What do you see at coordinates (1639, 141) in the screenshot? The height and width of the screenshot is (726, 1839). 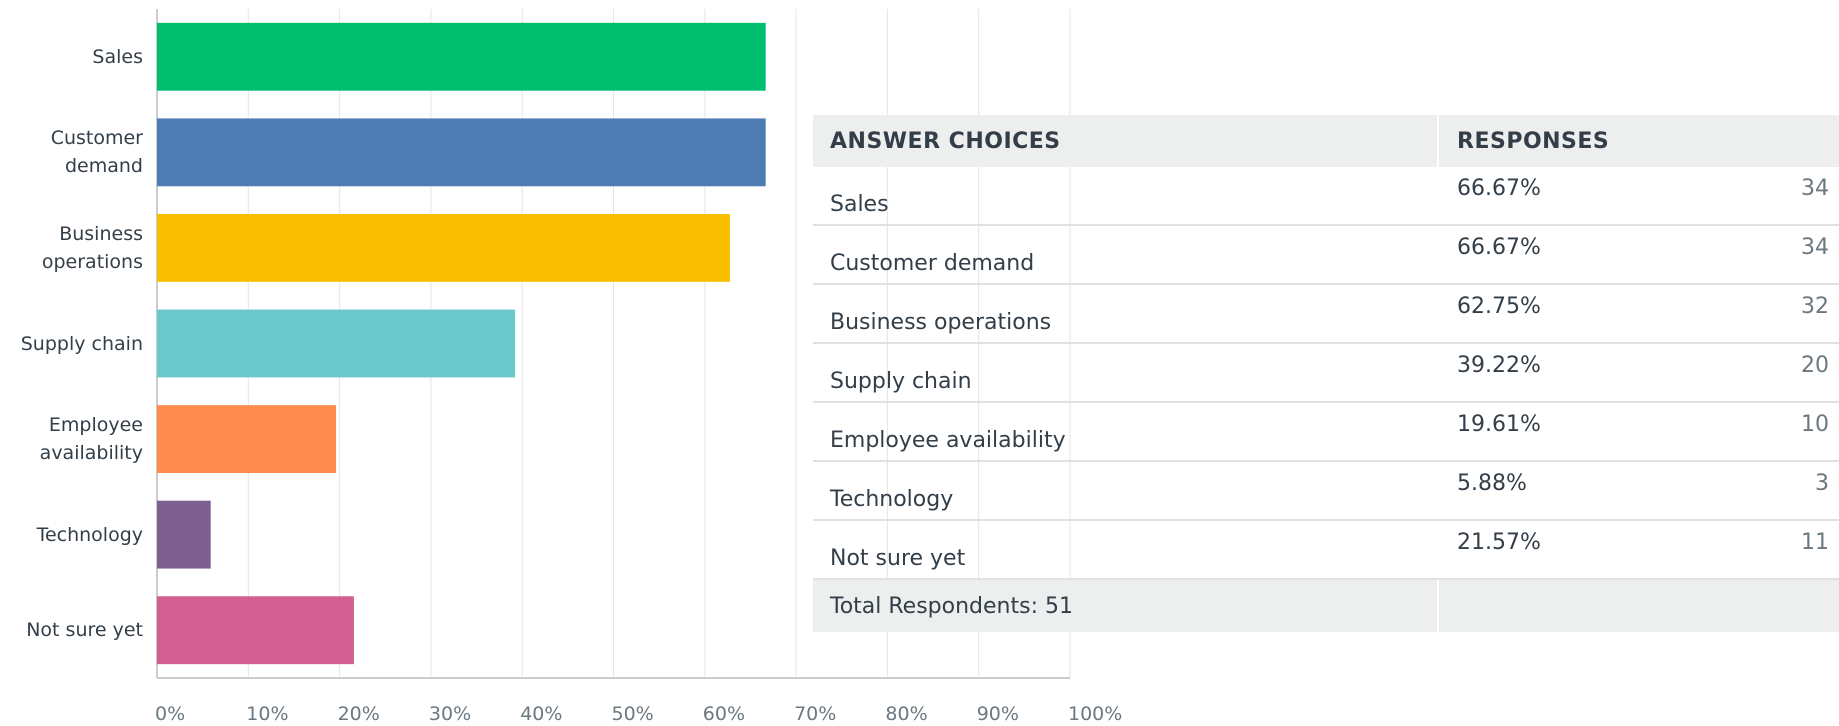 I see `header-cell: RESPONSES` at bounding box center [1639, 141].